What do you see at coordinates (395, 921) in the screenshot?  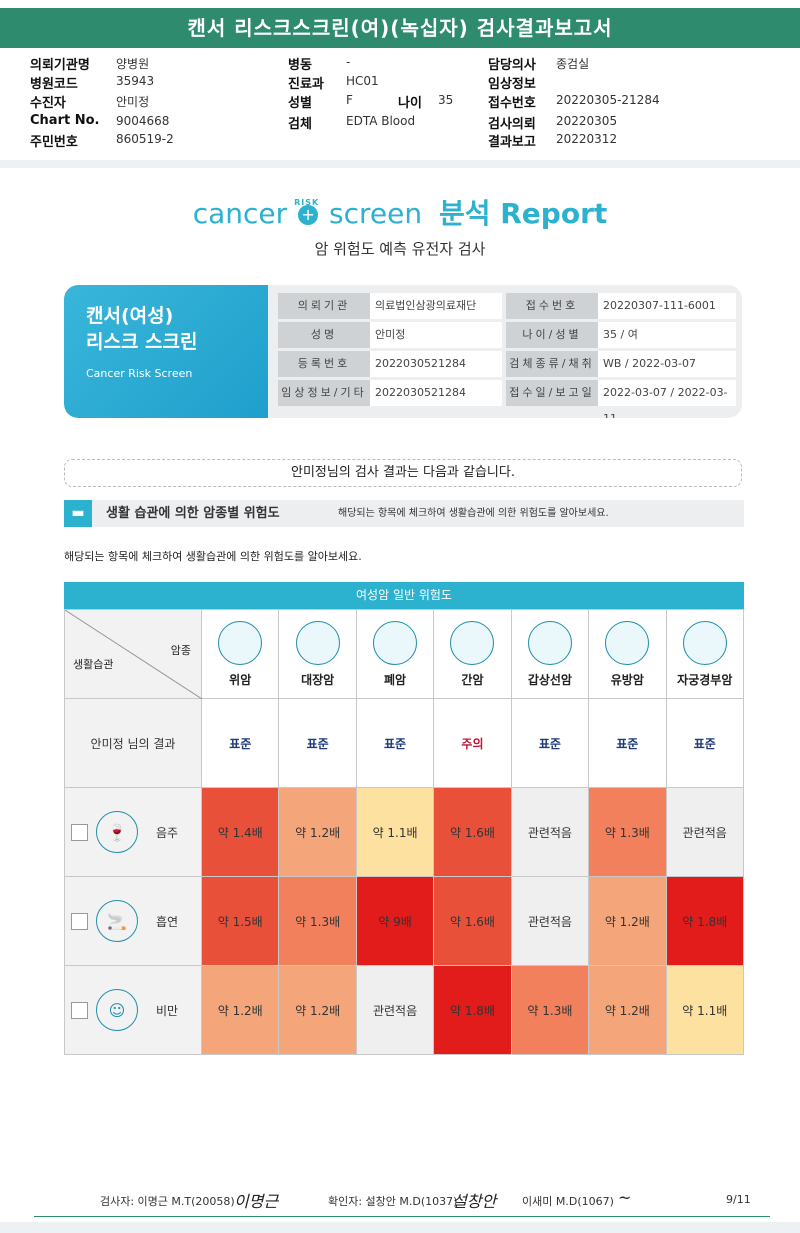 I see `risk-cell: 약 9배` at bounding box center [395, 921].